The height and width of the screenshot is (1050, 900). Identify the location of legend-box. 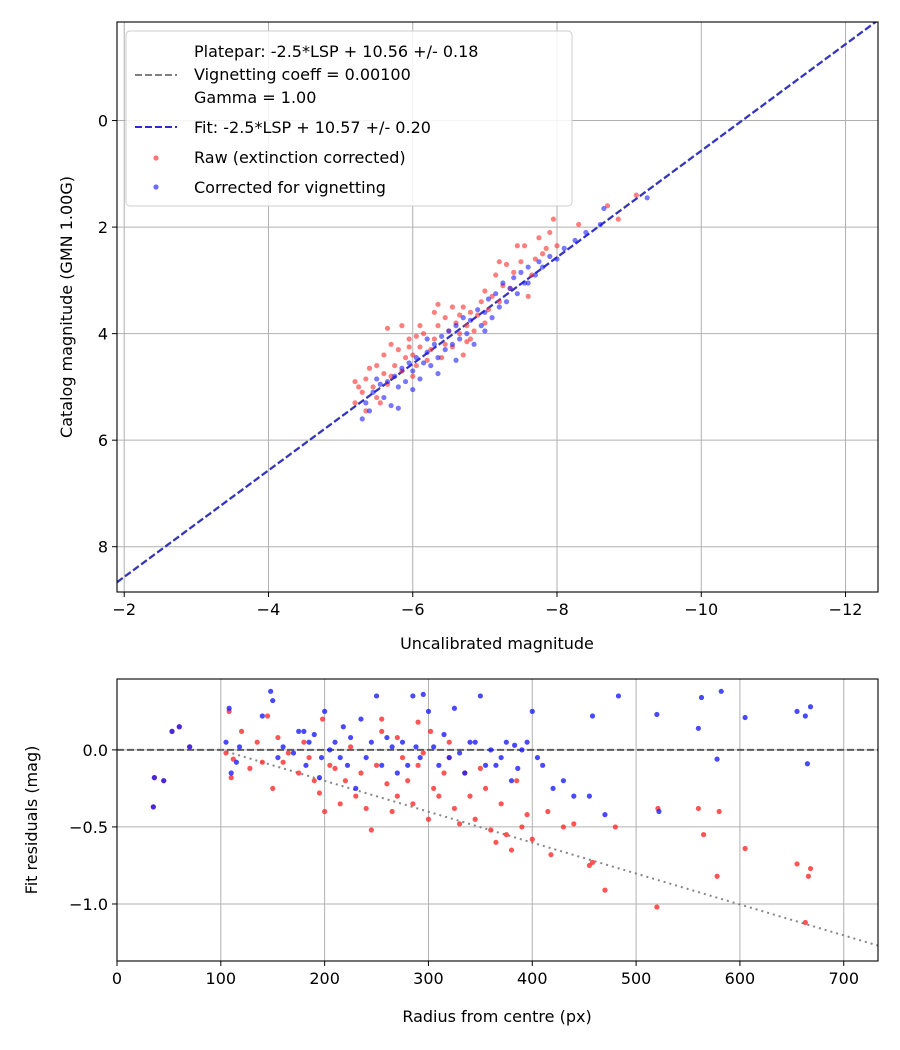
(349, 118).